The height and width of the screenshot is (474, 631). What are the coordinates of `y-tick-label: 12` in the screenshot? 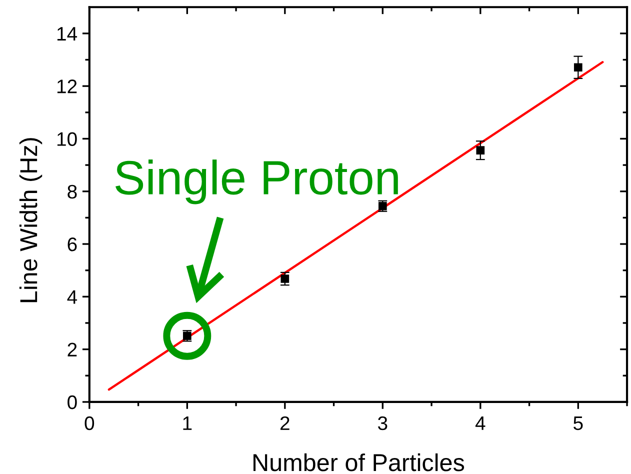 It's located at (67, 87).